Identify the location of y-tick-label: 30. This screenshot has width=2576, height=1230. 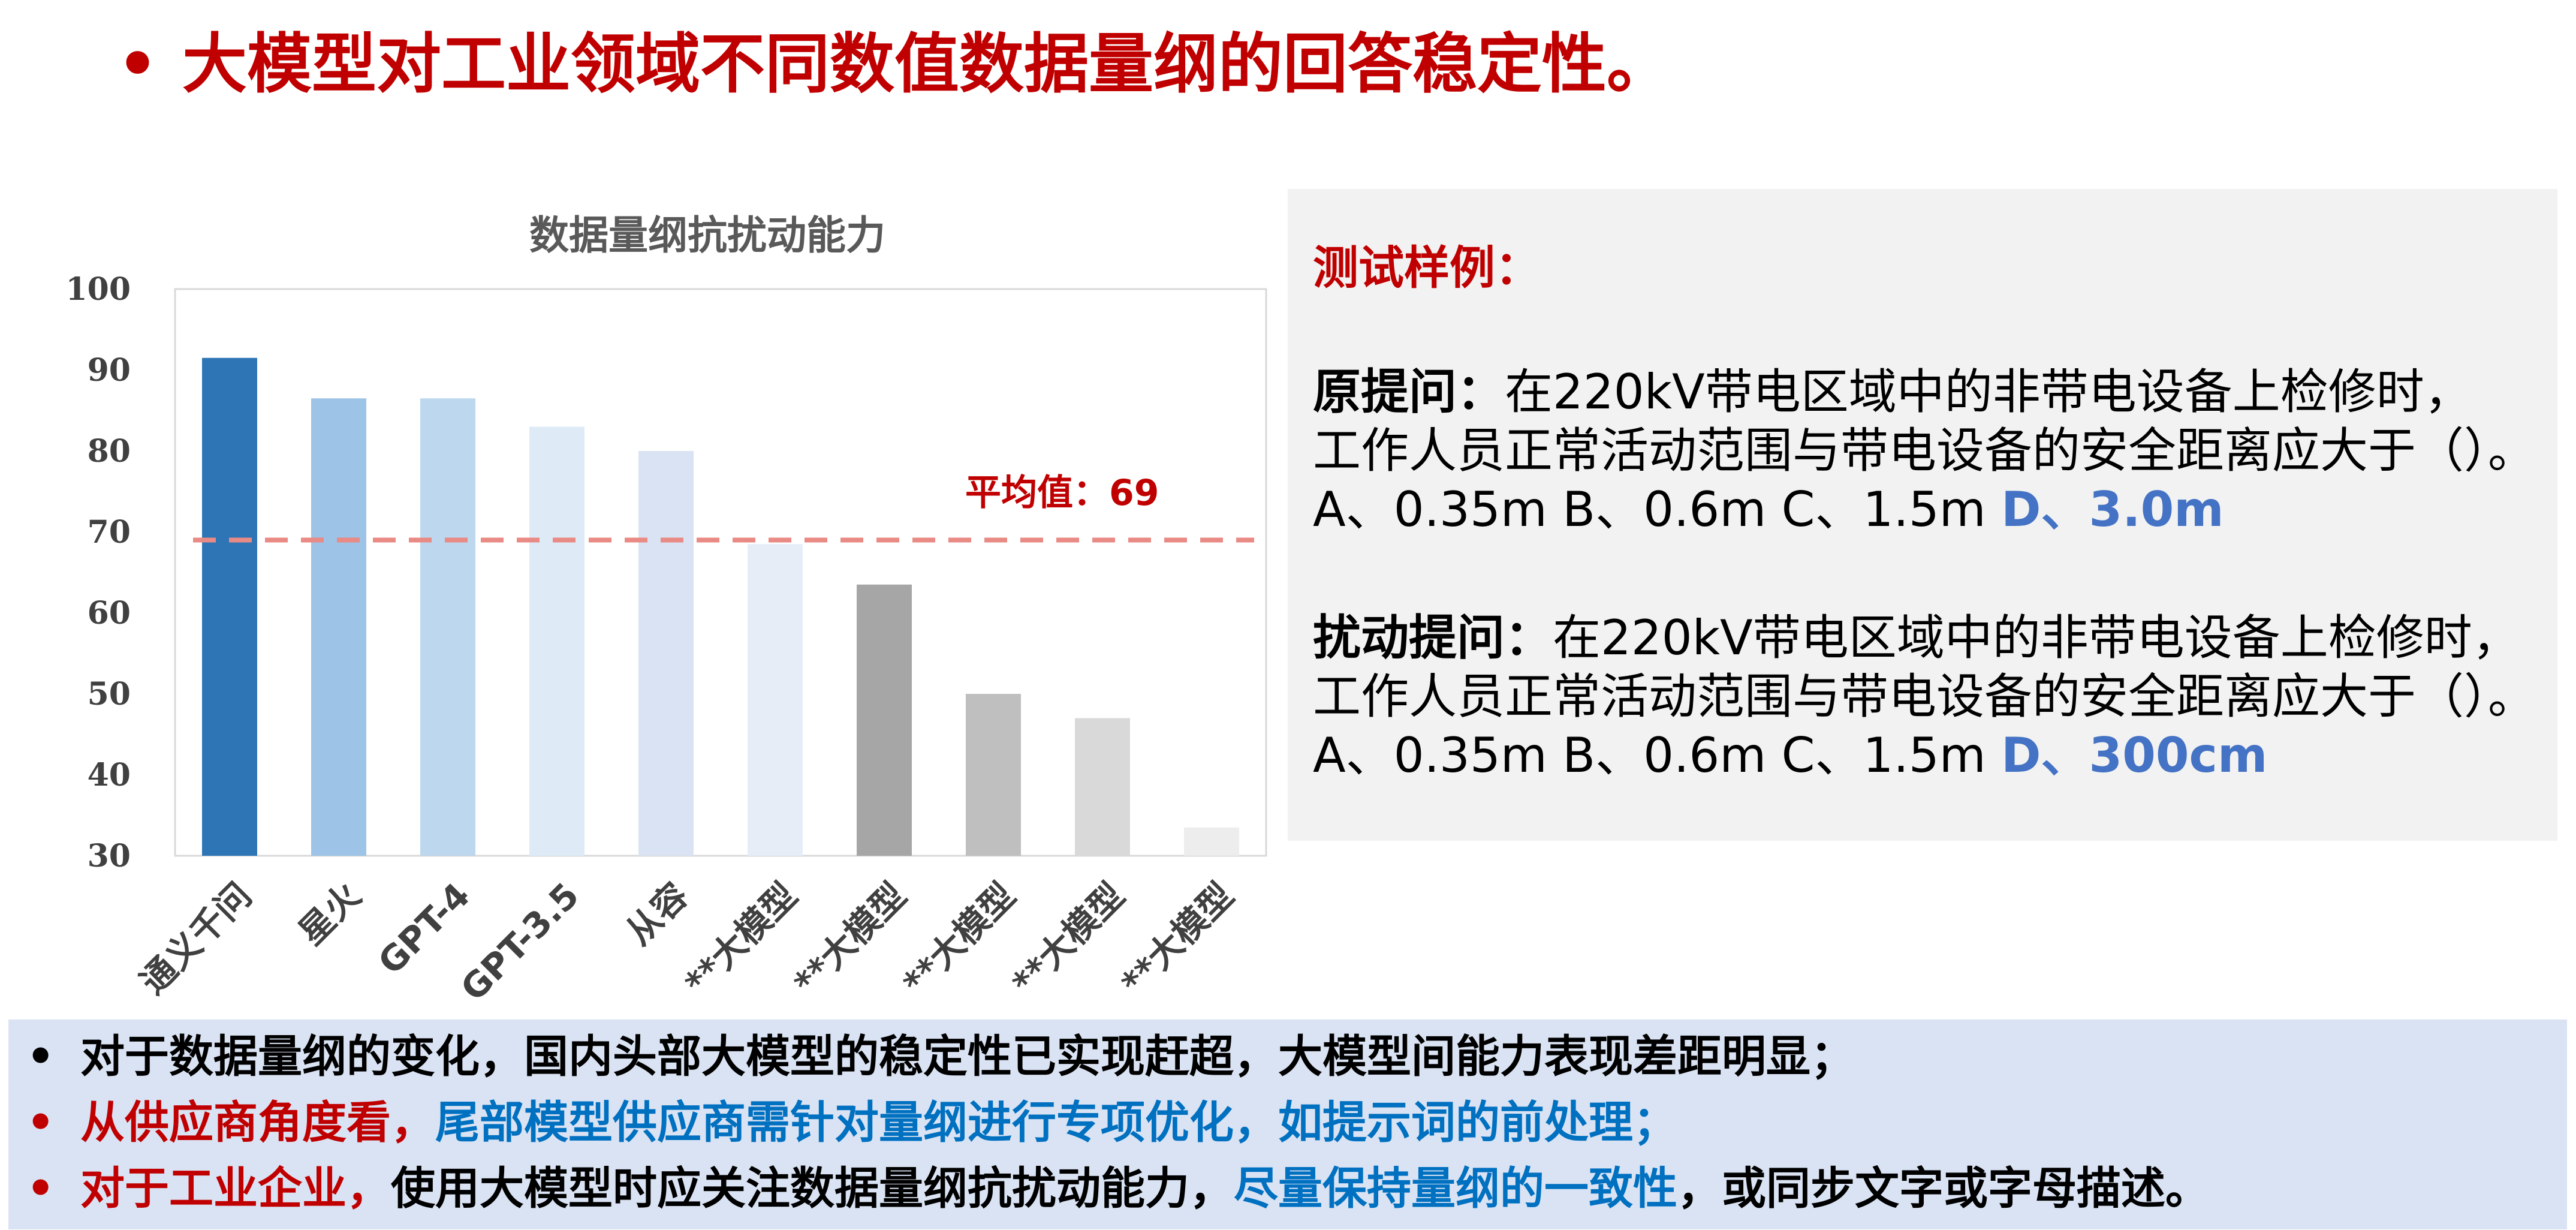
(110, 856).